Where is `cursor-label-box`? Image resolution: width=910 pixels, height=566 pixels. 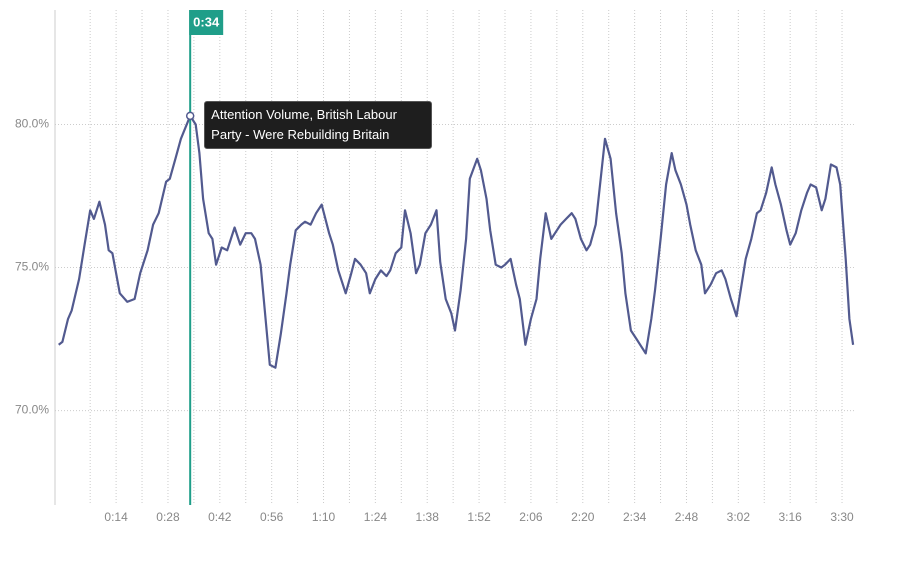 cursor-label-box is located at coordinates (206, 22).